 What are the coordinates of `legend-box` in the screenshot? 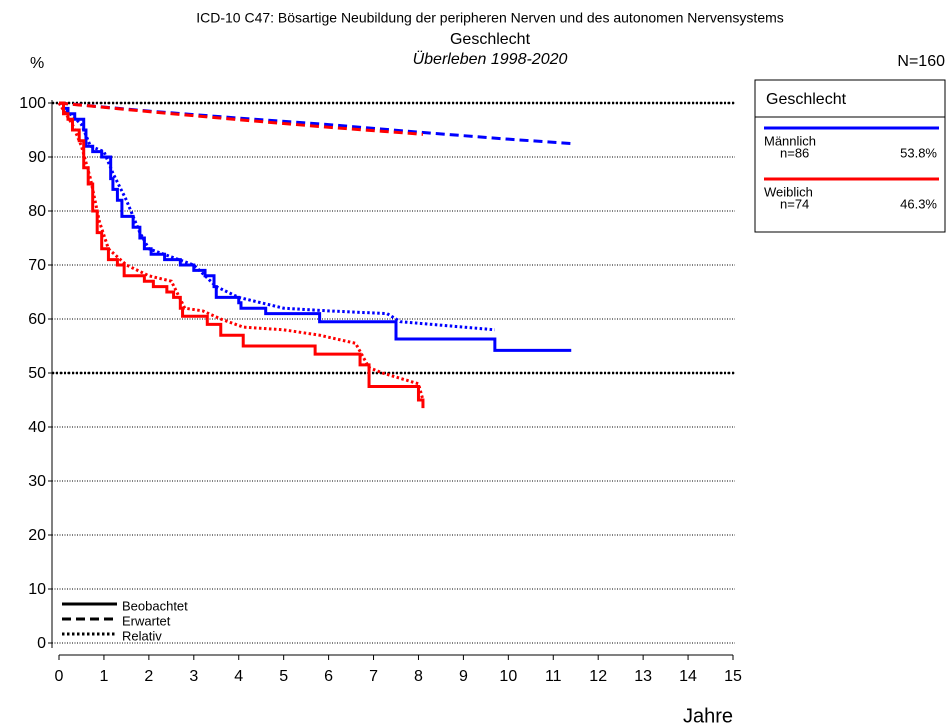 It's located at (850, 156).